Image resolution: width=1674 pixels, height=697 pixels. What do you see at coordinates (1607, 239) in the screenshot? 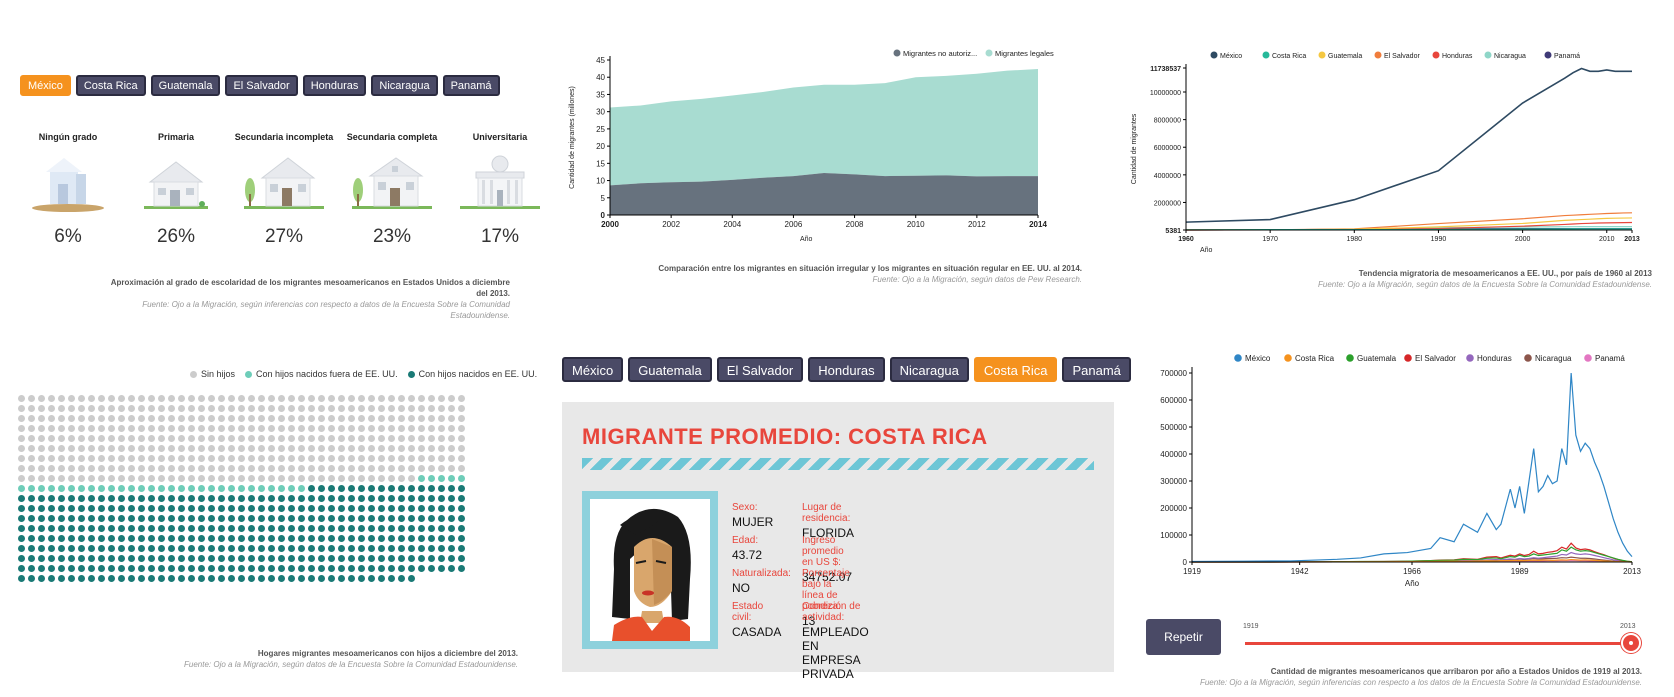
I see `x-tick-label: 2010` at bounding box center [1607, 239].